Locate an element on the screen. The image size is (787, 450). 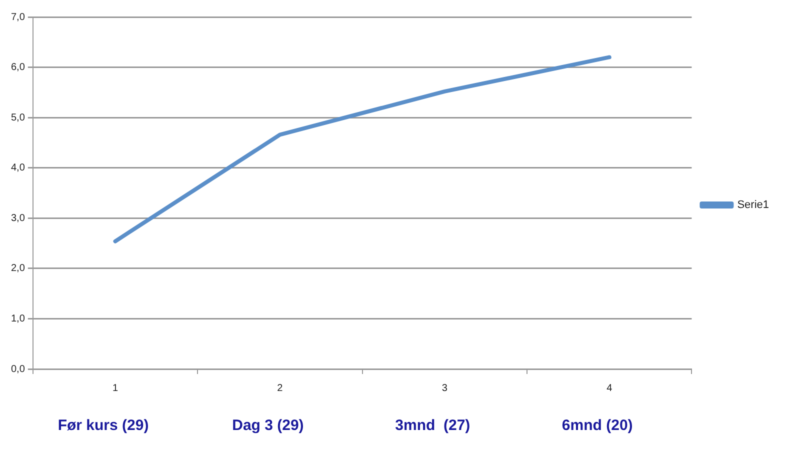
text: Dag 3 (29) is located at coordinates (268, 425).